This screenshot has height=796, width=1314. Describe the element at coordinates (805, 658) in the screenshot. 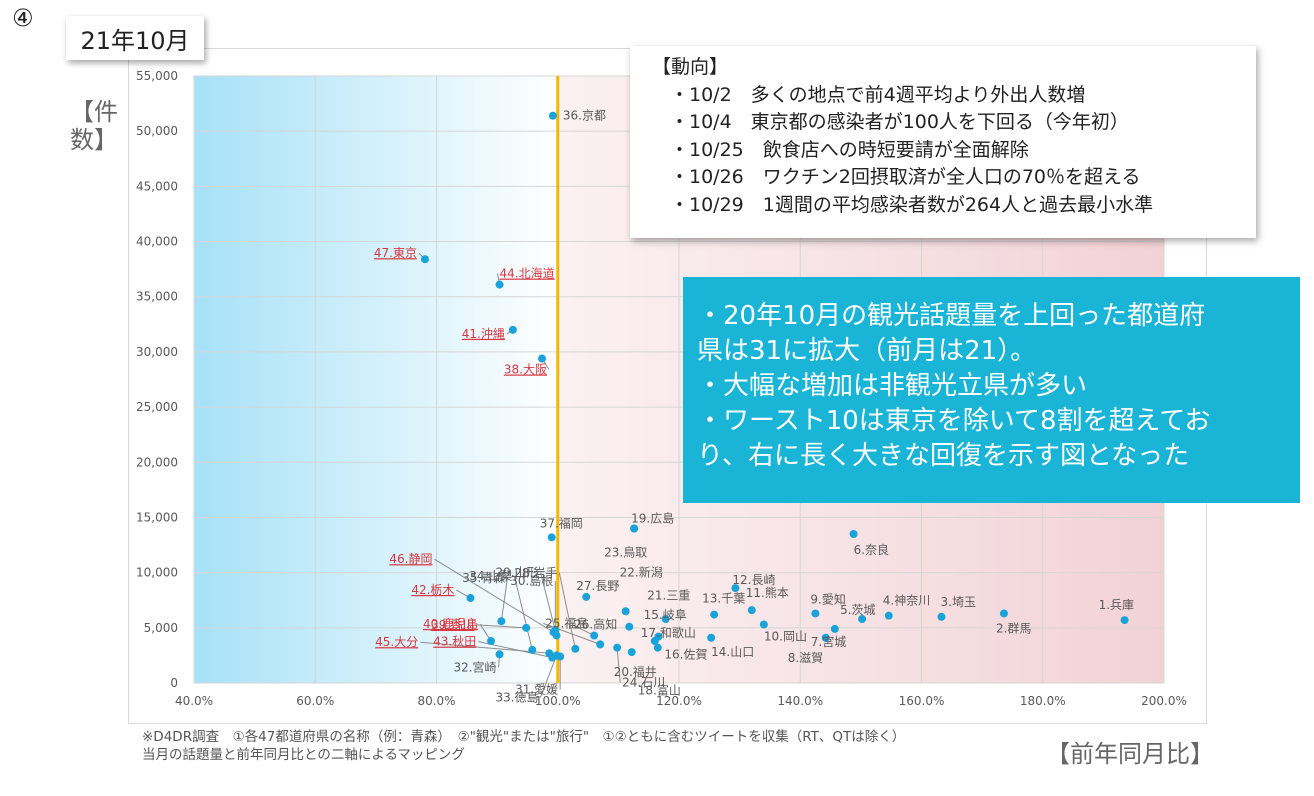

I see `point-label: 8.滋賀` at that location.